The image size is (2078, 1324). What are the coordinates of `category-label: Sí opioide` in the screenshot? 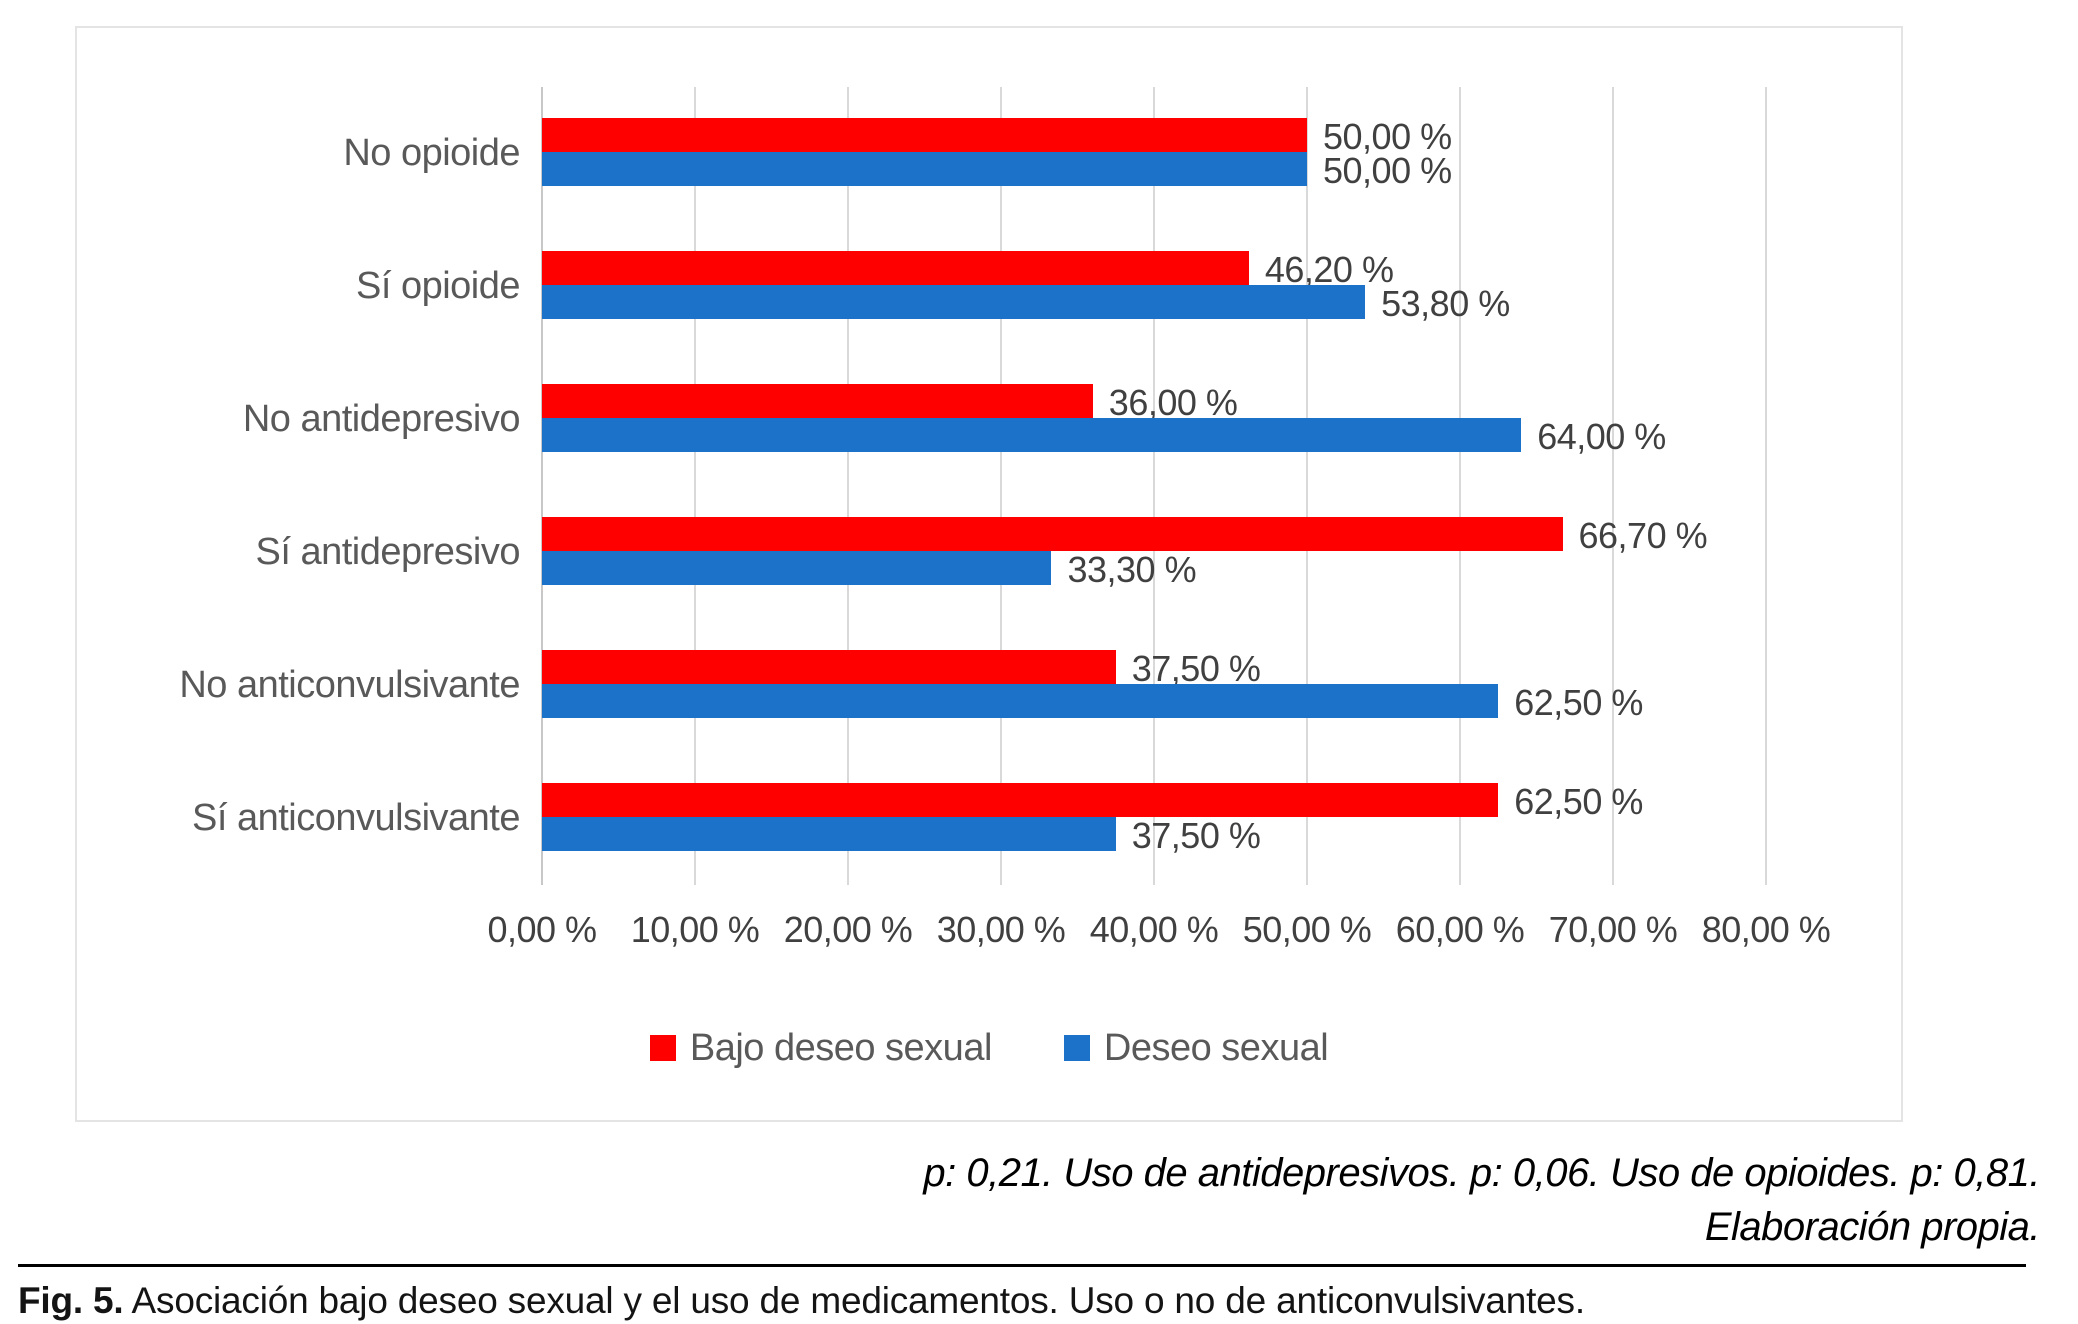 It's located at (438, 286).